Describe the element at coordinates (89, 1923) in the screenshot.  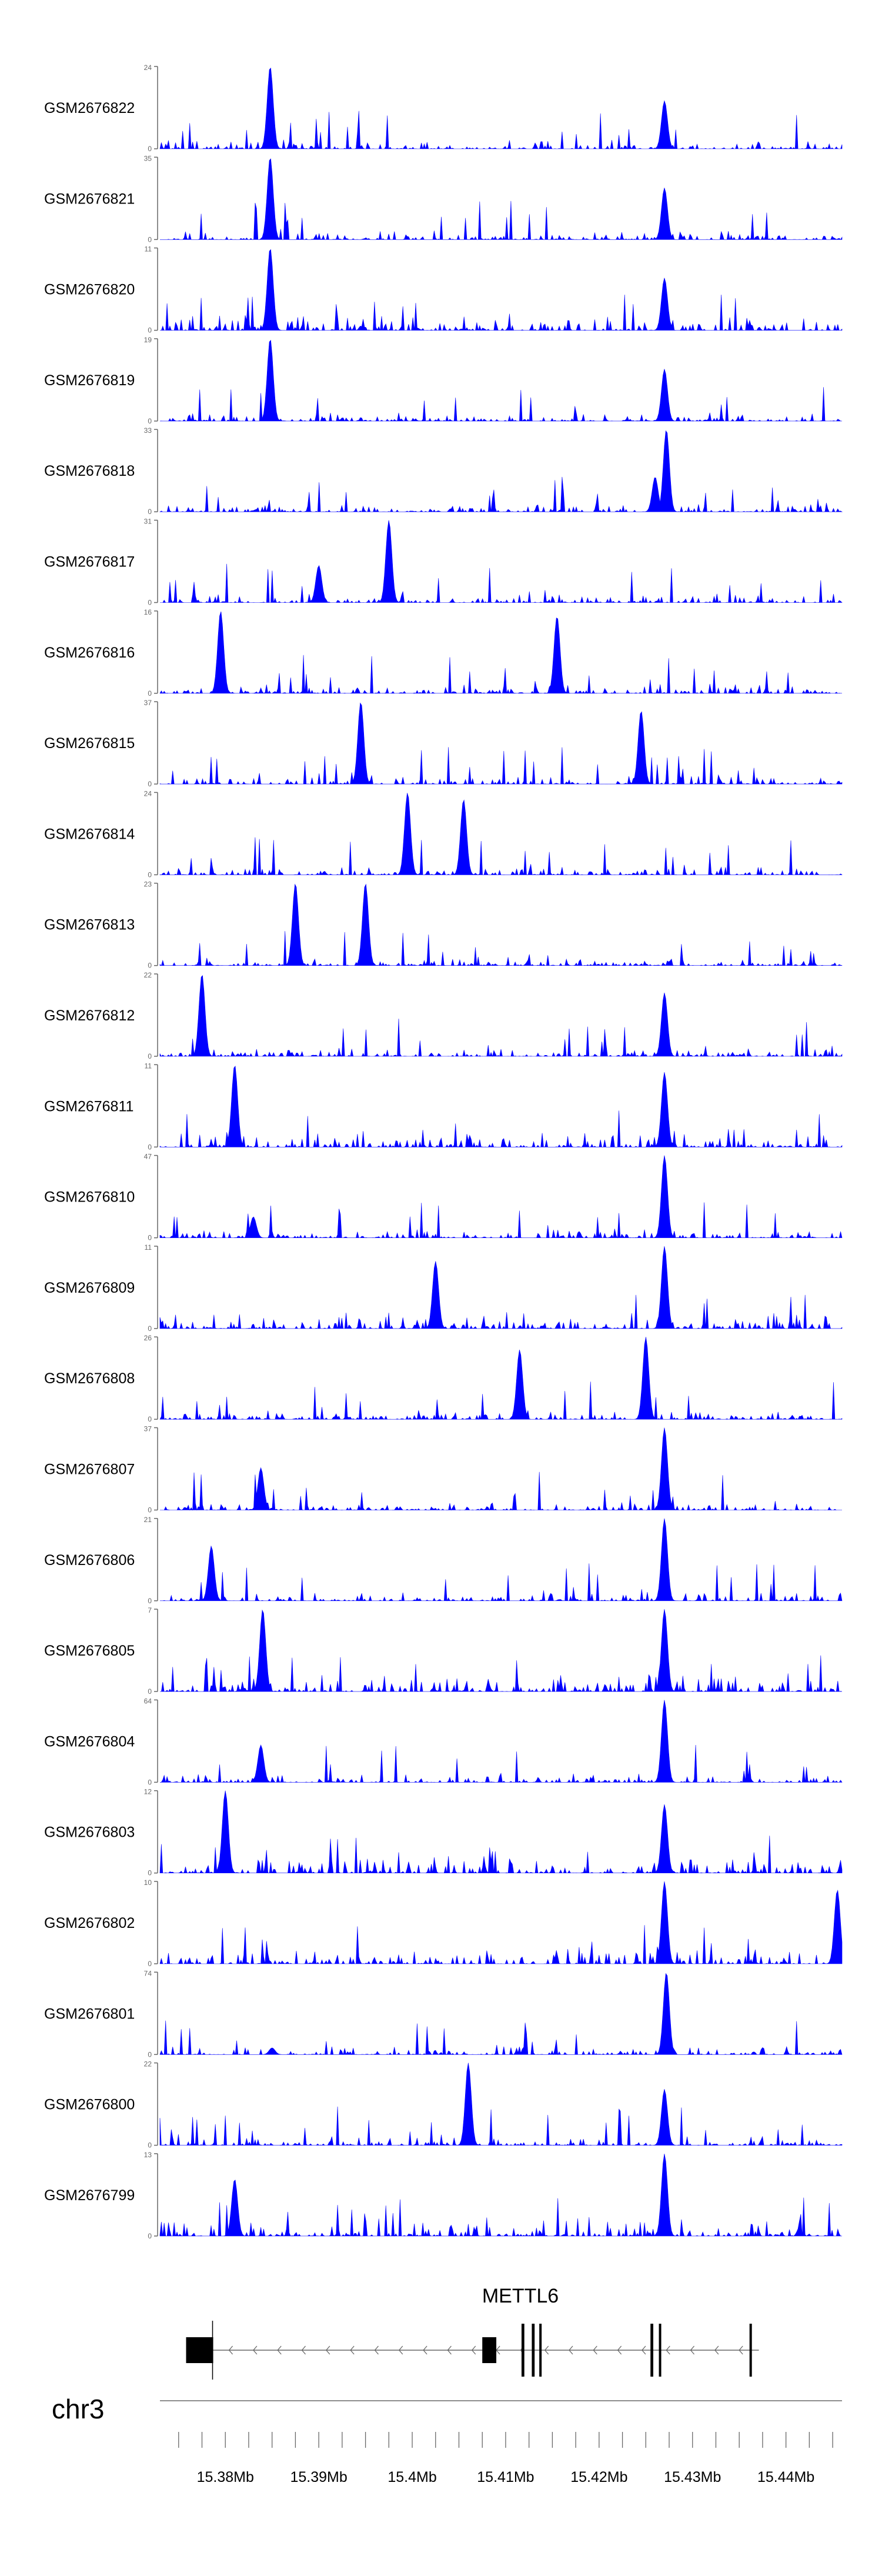
I see `track-label: GSM2676802` at that location.